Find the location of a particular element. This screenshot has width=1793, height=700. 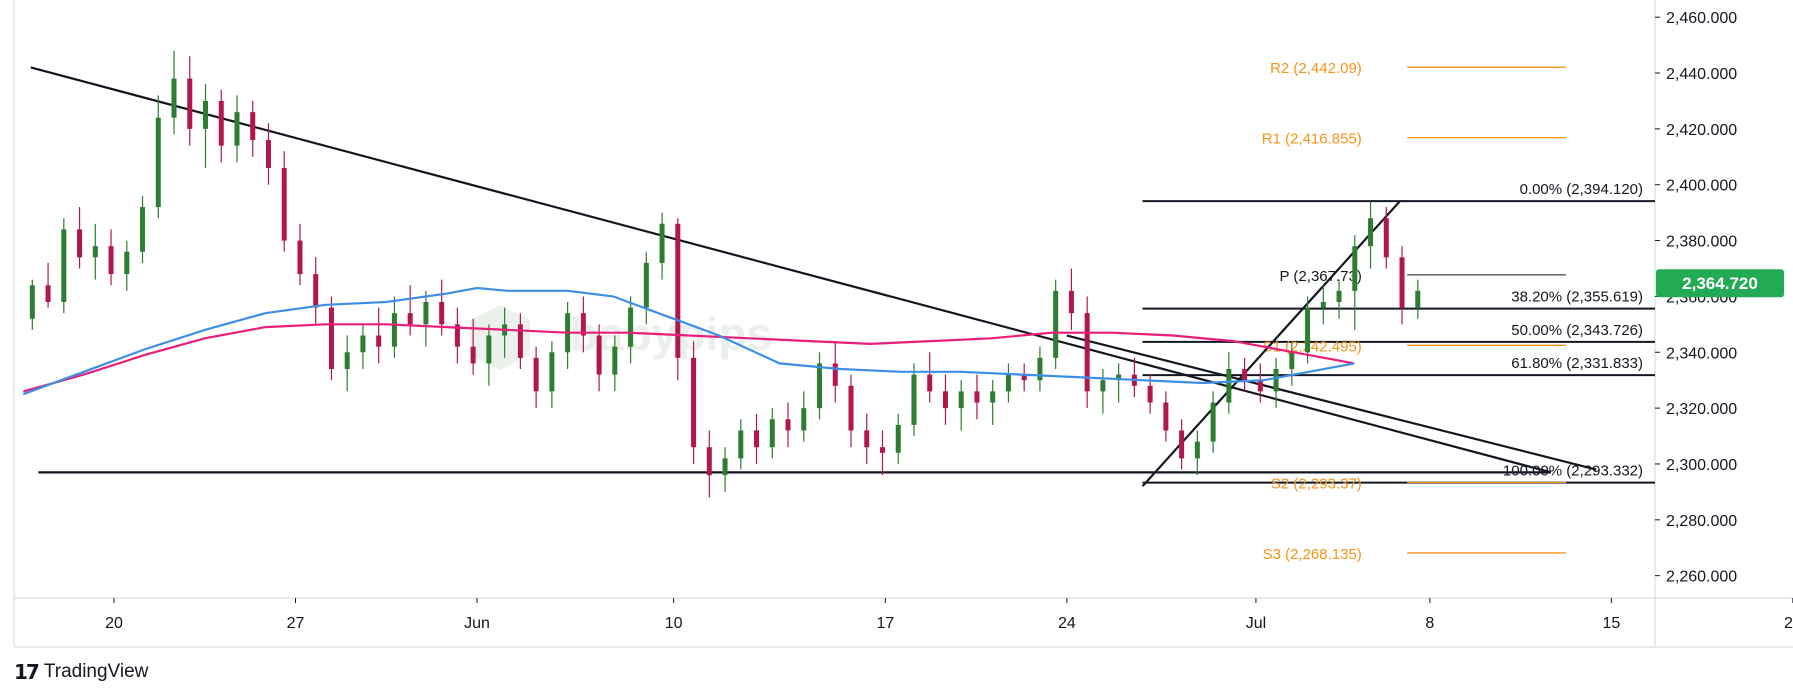

x-axis: 20 27 Jun 10 17 24 Jul 8 15 22 is located at coordinates (949, 615).